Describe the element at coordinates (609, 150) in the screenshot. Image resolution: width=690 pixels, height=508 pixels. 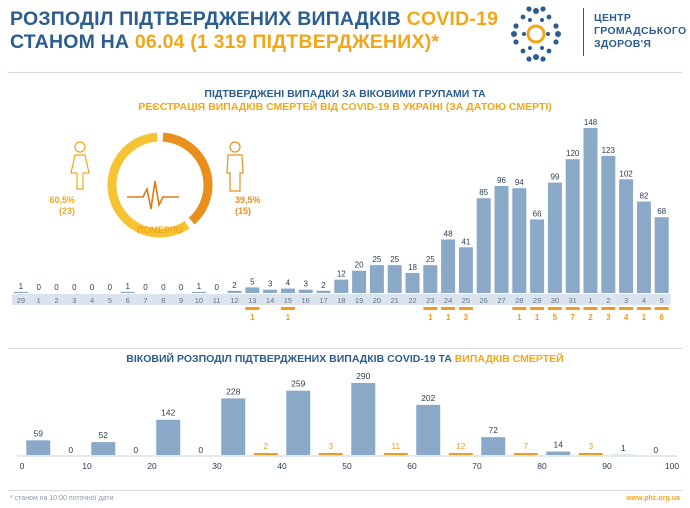
I see `case-value-label: 123` at that location.